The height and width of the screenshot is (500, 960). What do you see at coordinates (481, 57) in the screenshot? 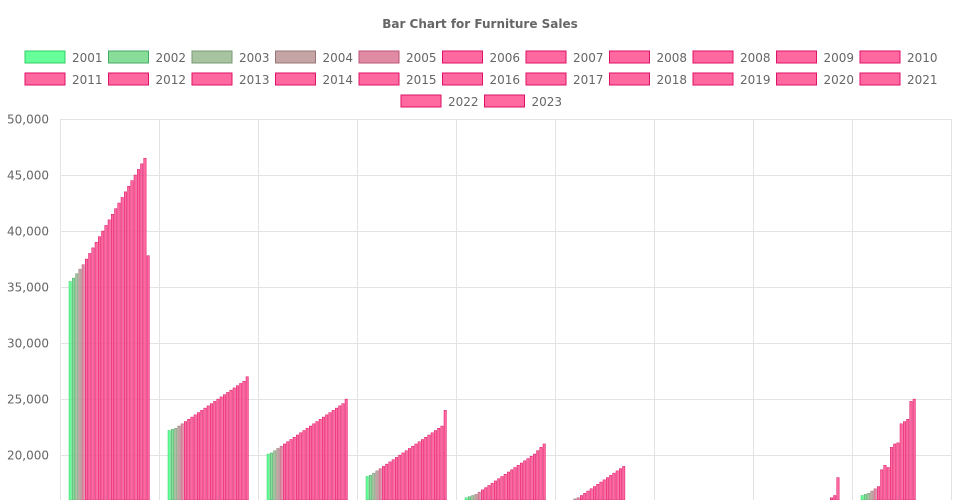
I see `legend-item: 2006` at bounding box center [481, 57].